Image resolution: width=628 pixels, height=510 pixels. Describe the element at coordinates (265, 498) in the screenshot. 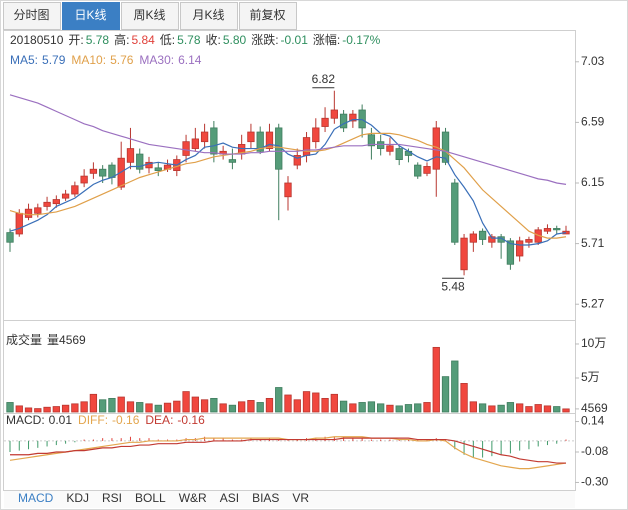

I see `indicator-tab: BIAS` at that location.